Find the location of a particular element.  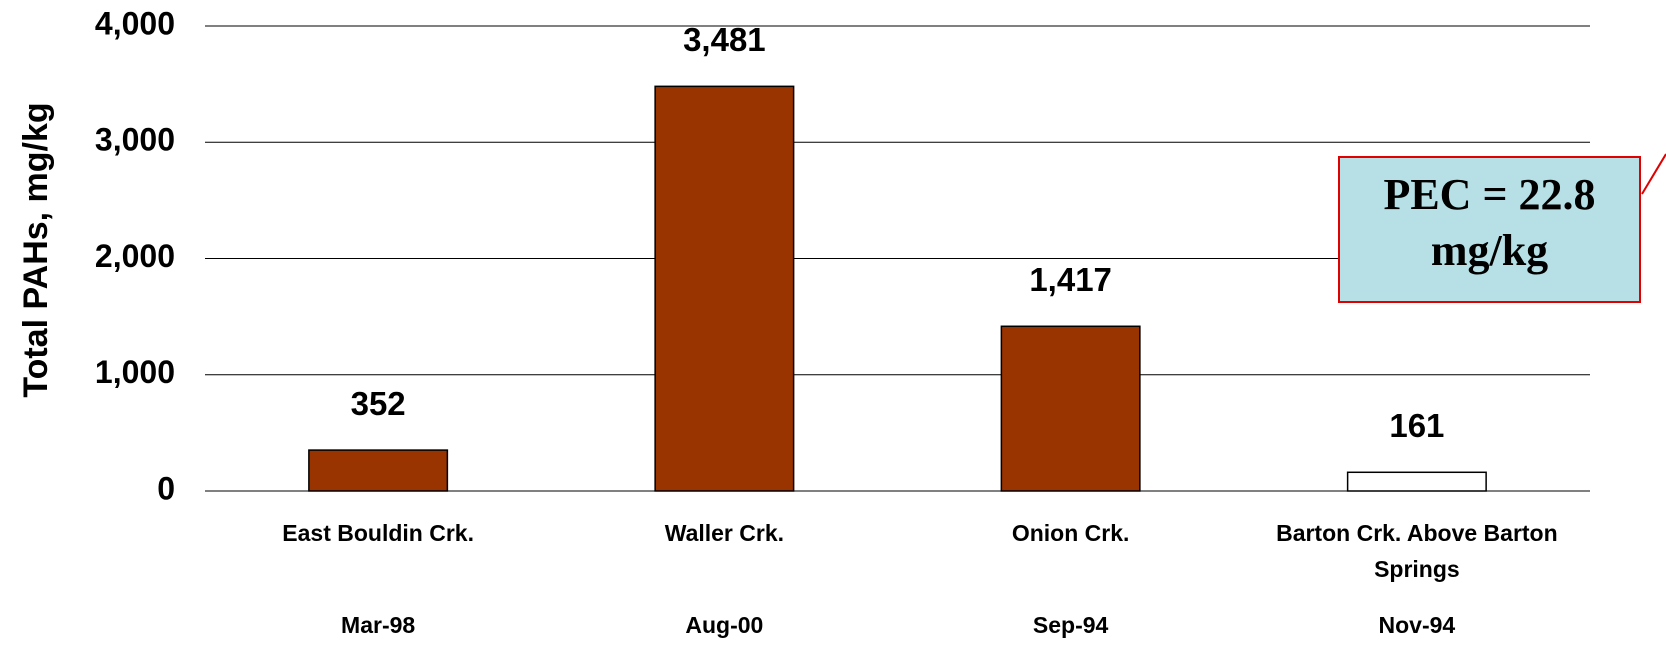

x-tick-label-box: Onion Crk. is located at coordinates (1070, 533).